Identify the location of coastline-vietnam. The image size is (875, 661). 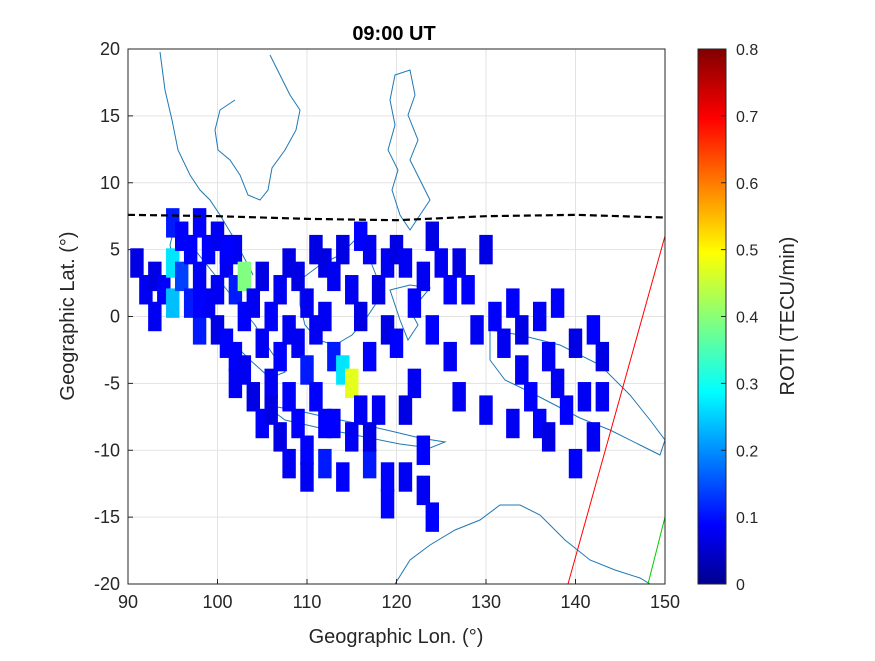
(257, 127).